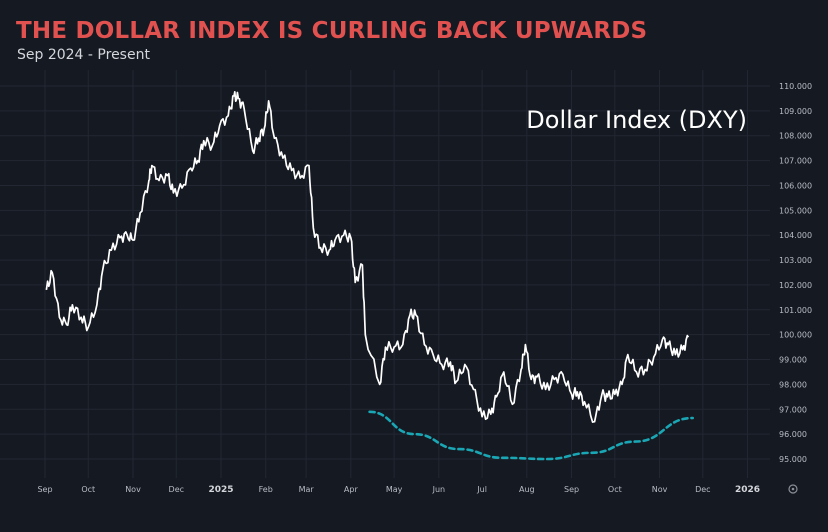  What do you see at coordinates (795, 285) in the screenshot?
I see `y-tick-label: 102.000` at bounding box center [795, 285].